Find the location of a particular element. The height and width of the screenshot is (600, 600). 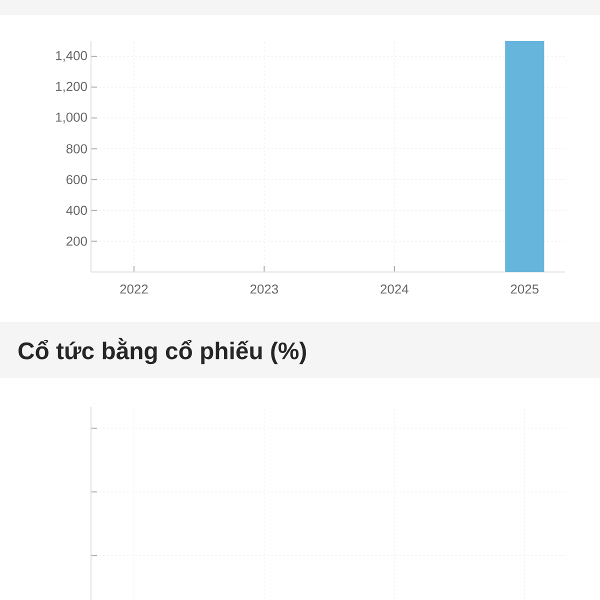

x-tick-label: 2023 is located at coordinates (264, 289).